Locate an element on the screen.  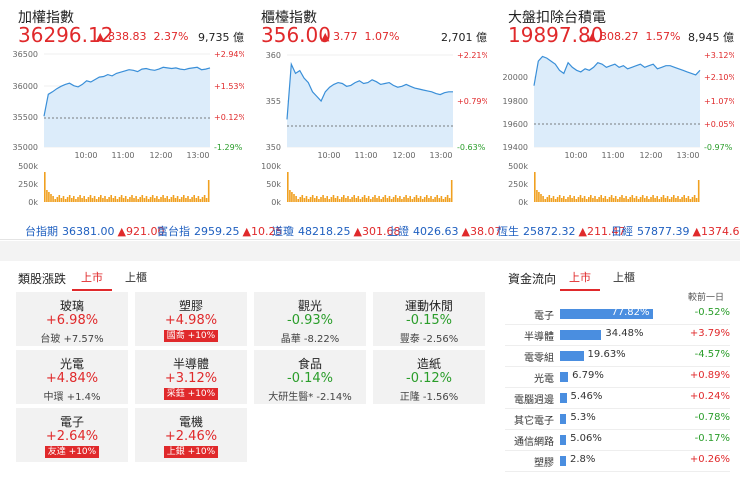
sector-top-stock: 晶華 -8.22% is located at coordinates (310, 339).